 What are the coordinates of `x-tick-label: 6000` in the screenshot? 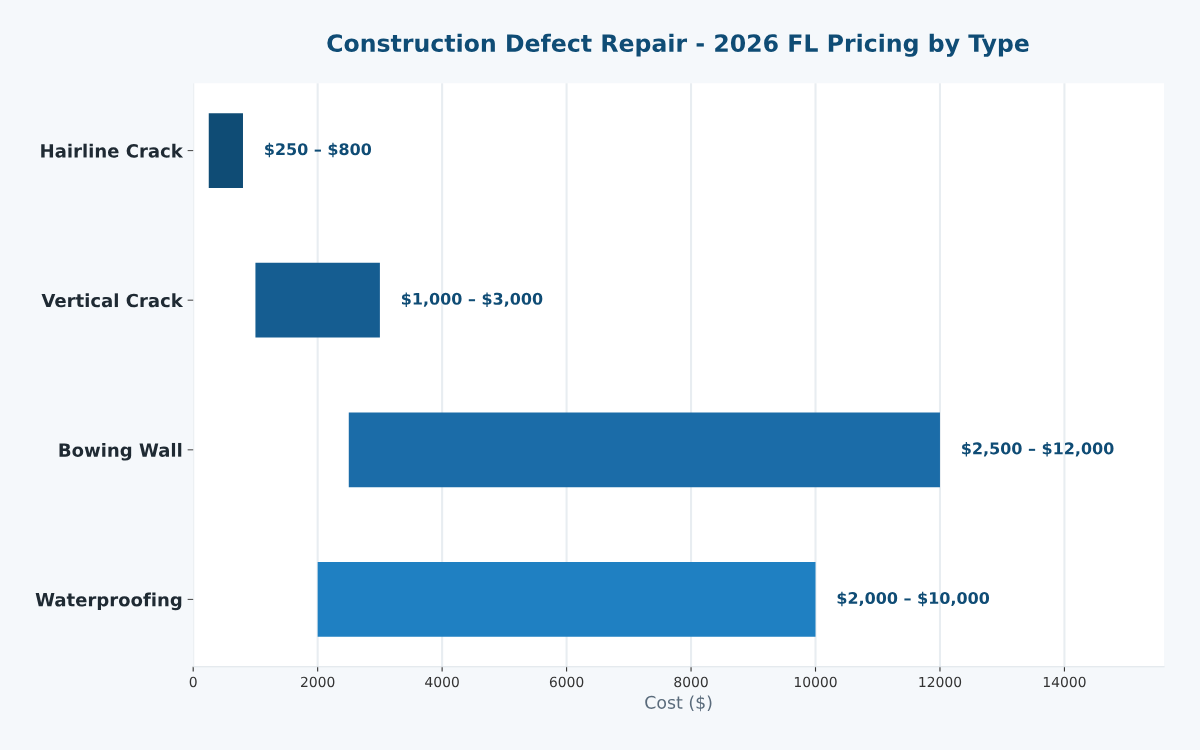 It's located at (566, 682).